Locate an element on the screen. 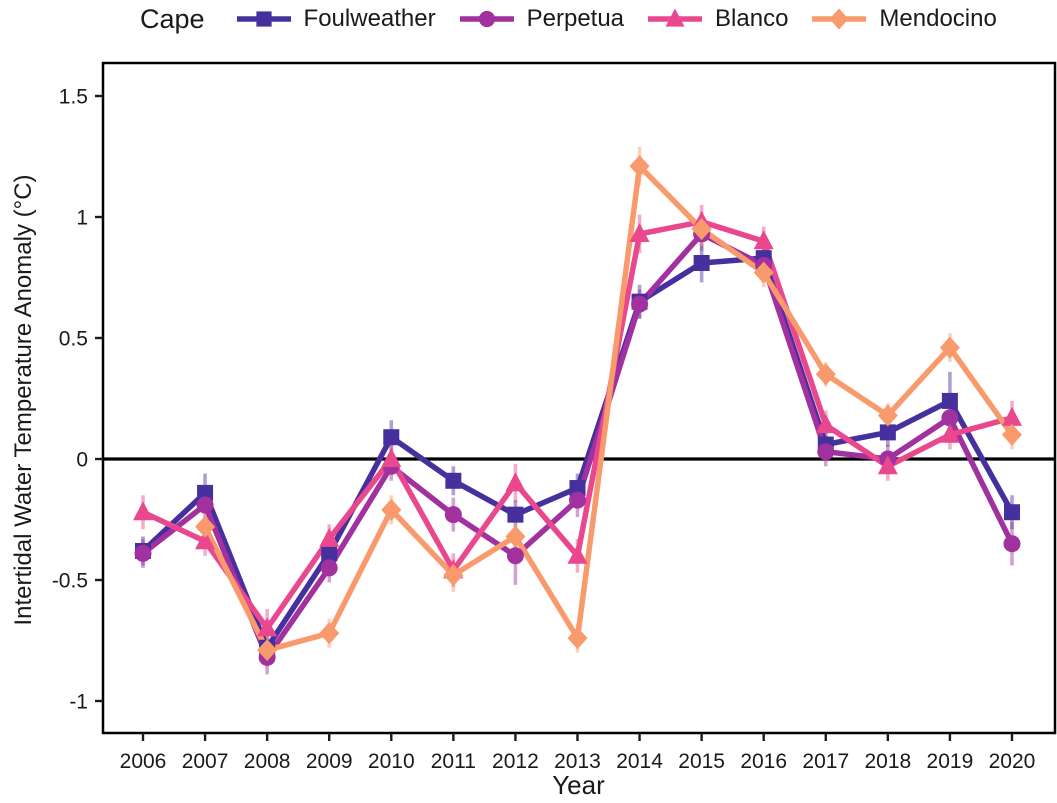 This screenshot has width=1057, height=803. data-point-blanco-2017 is located at coordinates (825, 424).